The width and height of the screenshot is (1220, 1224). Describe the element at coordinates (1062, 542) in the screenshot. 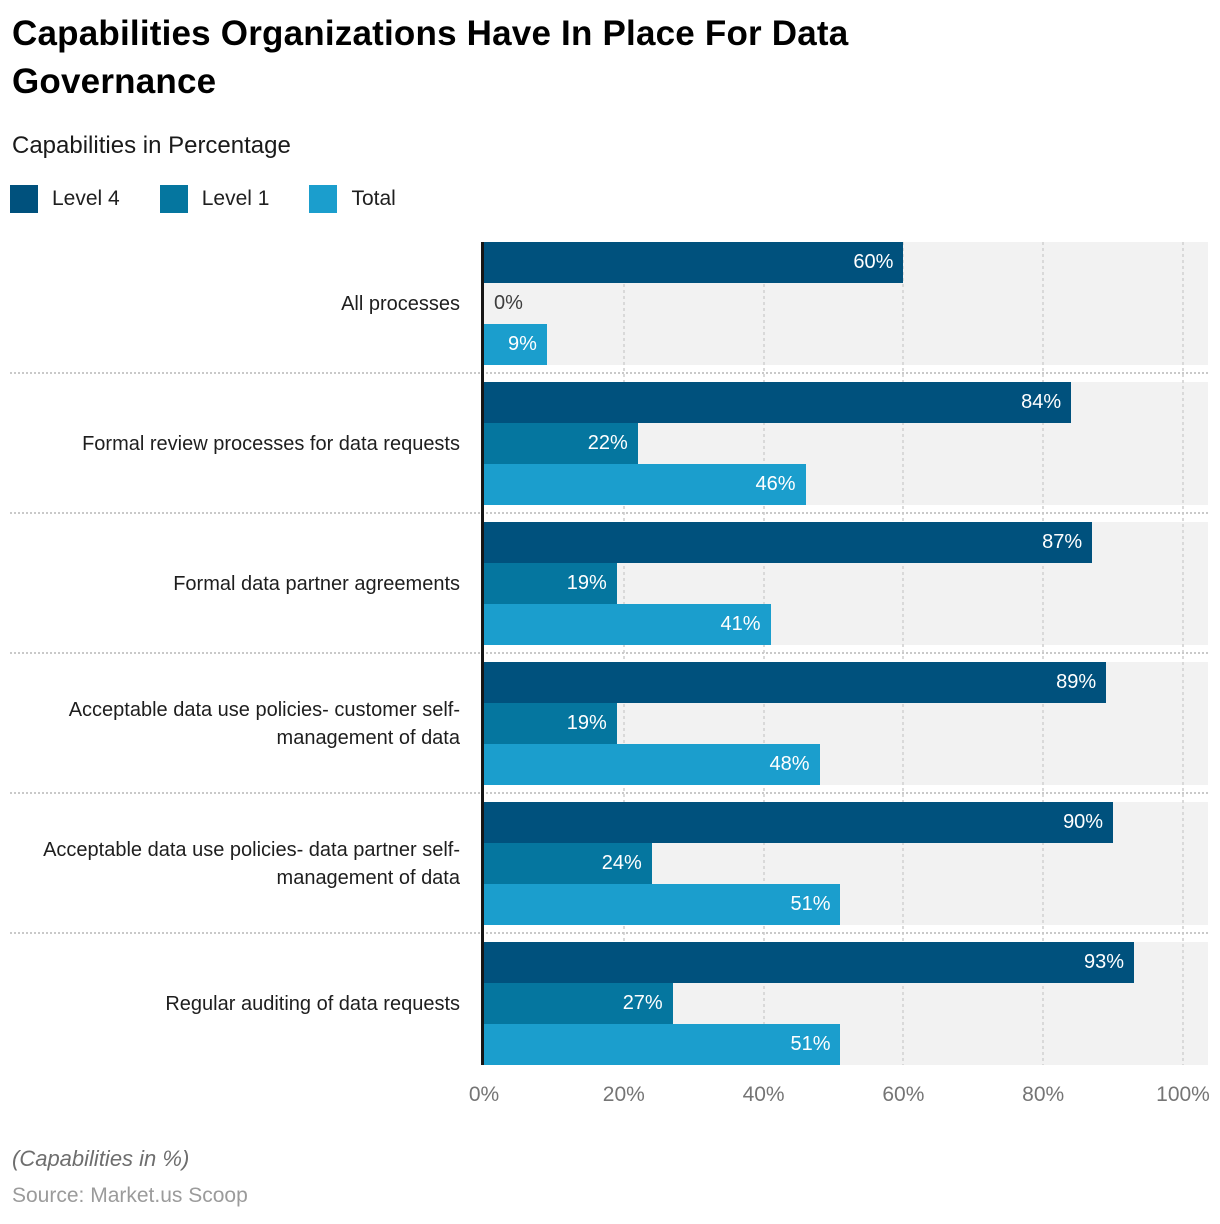

I see `bar-value-label: 87%` at that location.